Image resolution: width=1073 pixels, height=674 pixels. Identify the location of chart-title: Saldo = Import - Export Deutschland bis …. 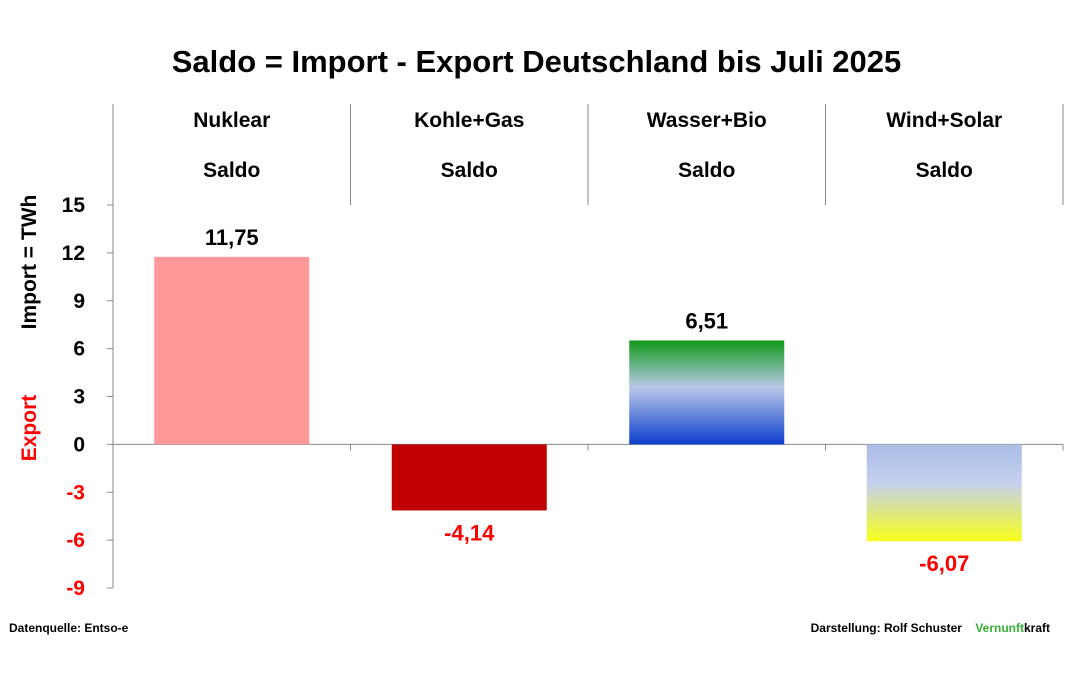
(536, 61).